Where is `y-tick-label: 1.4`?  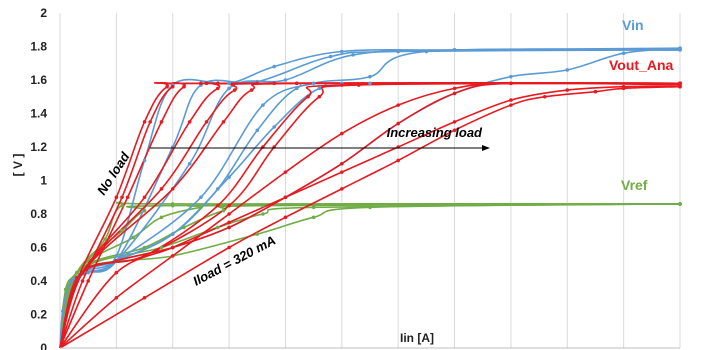
y-tick-label: 1.4 is located at coordinates (38, 114).